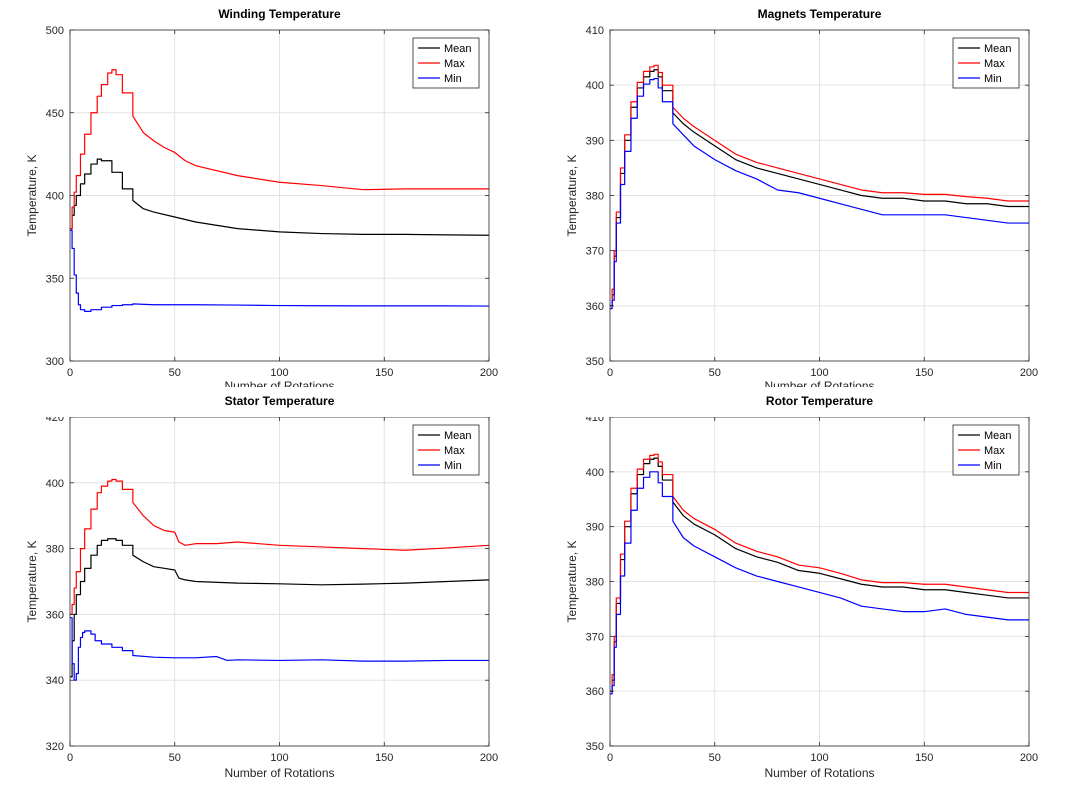 Image resolution: width=1080 pixels, height=795 pixels. What do you see at coordinates (55, 362) in the screenshot?
I see `y-tick-label: 300` at bounding box center [55, 362].